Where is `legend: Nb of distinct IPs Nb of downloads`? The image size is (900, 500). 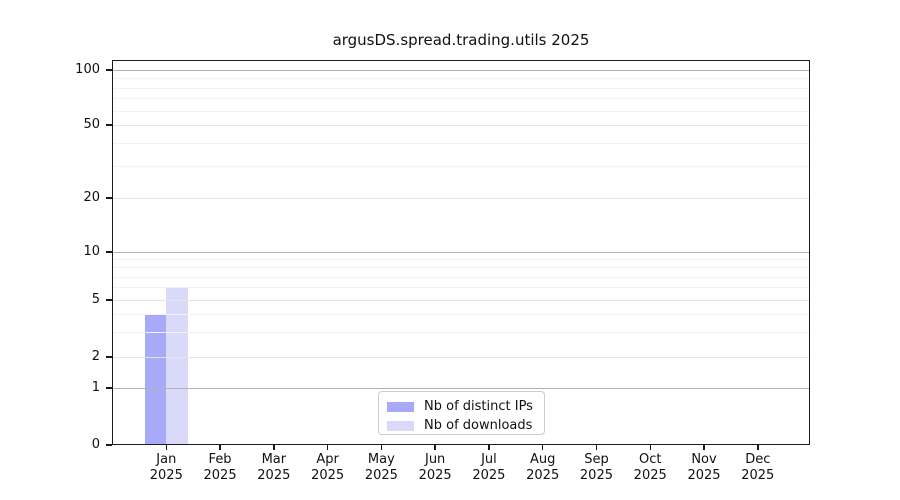 legend: Nb of distinct IPs Nb of downloads is located at coordinates (461, 413).